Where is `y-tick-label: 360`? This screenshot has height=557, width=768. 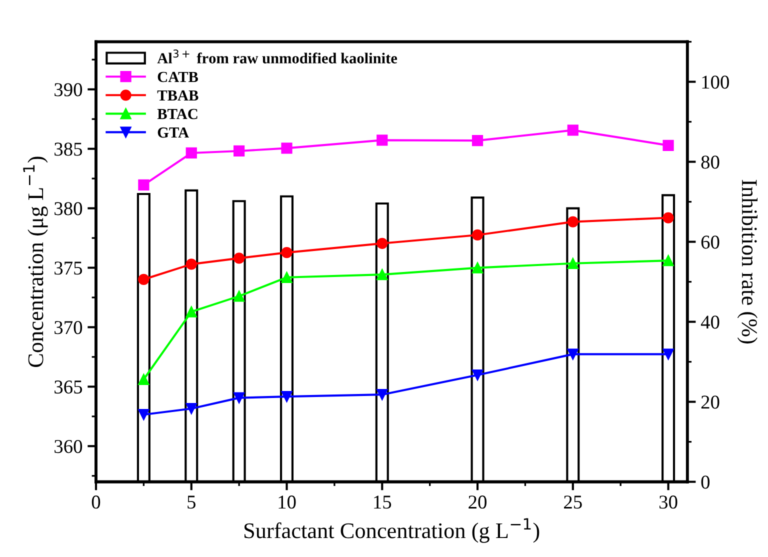 y-tick-label: 360 is located at coordinates (68, 447).